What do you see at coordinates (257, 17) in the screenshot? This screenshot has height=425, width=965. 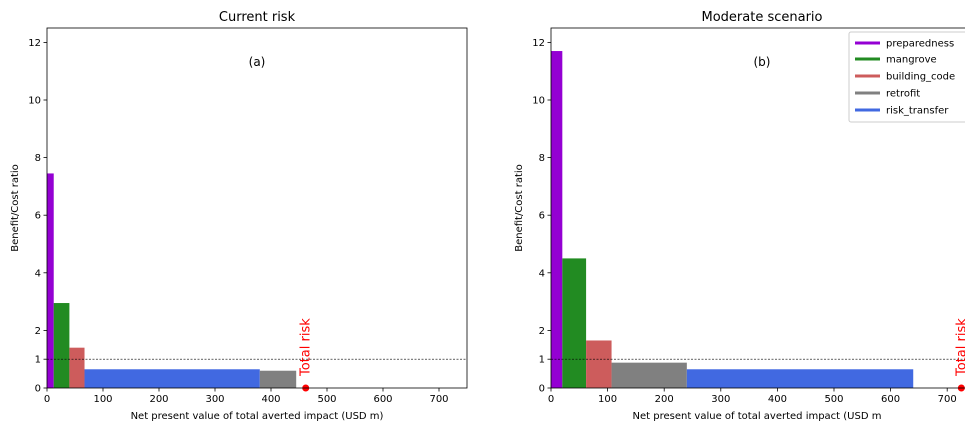 I see `chart-title: Current risk` at bounding box center [257, 17].